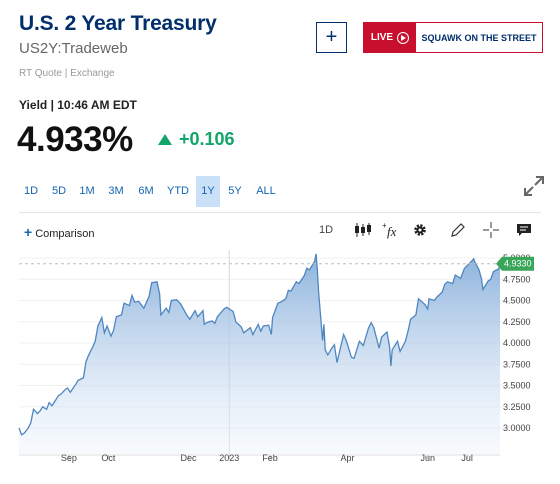 This screenshot has width=560, height=484. I want to click on x-tick-label: Jun, so click(427, 458).